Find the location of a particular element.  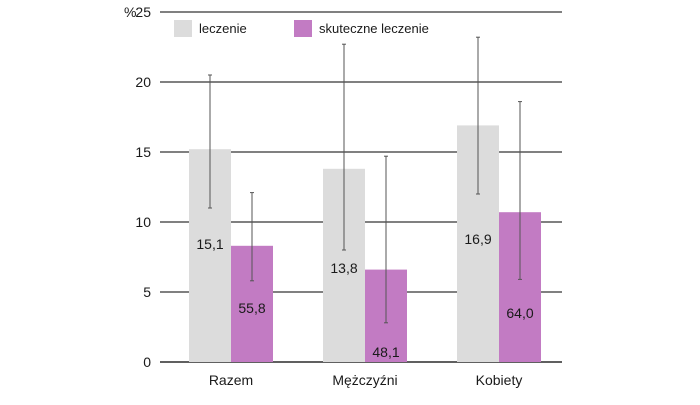

y-tick-label: 20 is located at coordinates (143, 82).